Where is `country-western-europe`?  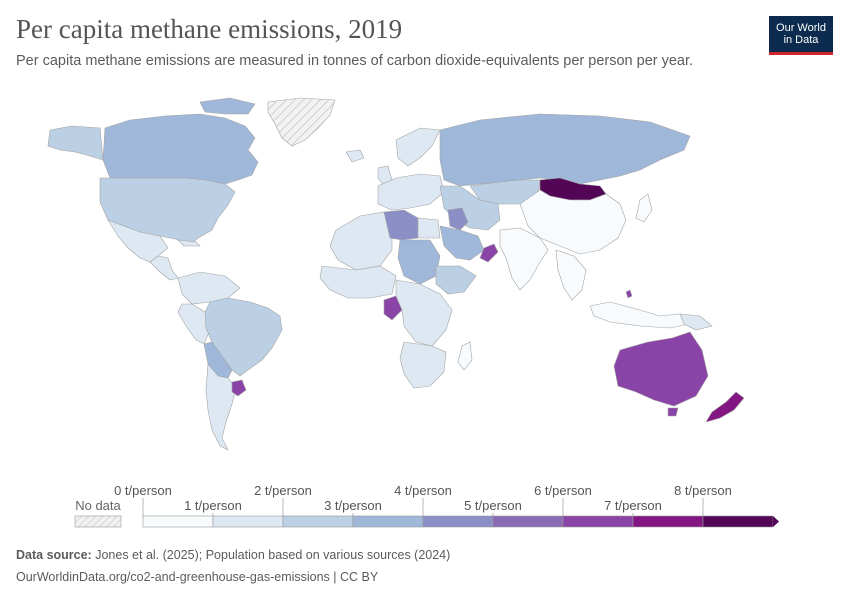 country-western-europe is located at coordinates (411, 192).